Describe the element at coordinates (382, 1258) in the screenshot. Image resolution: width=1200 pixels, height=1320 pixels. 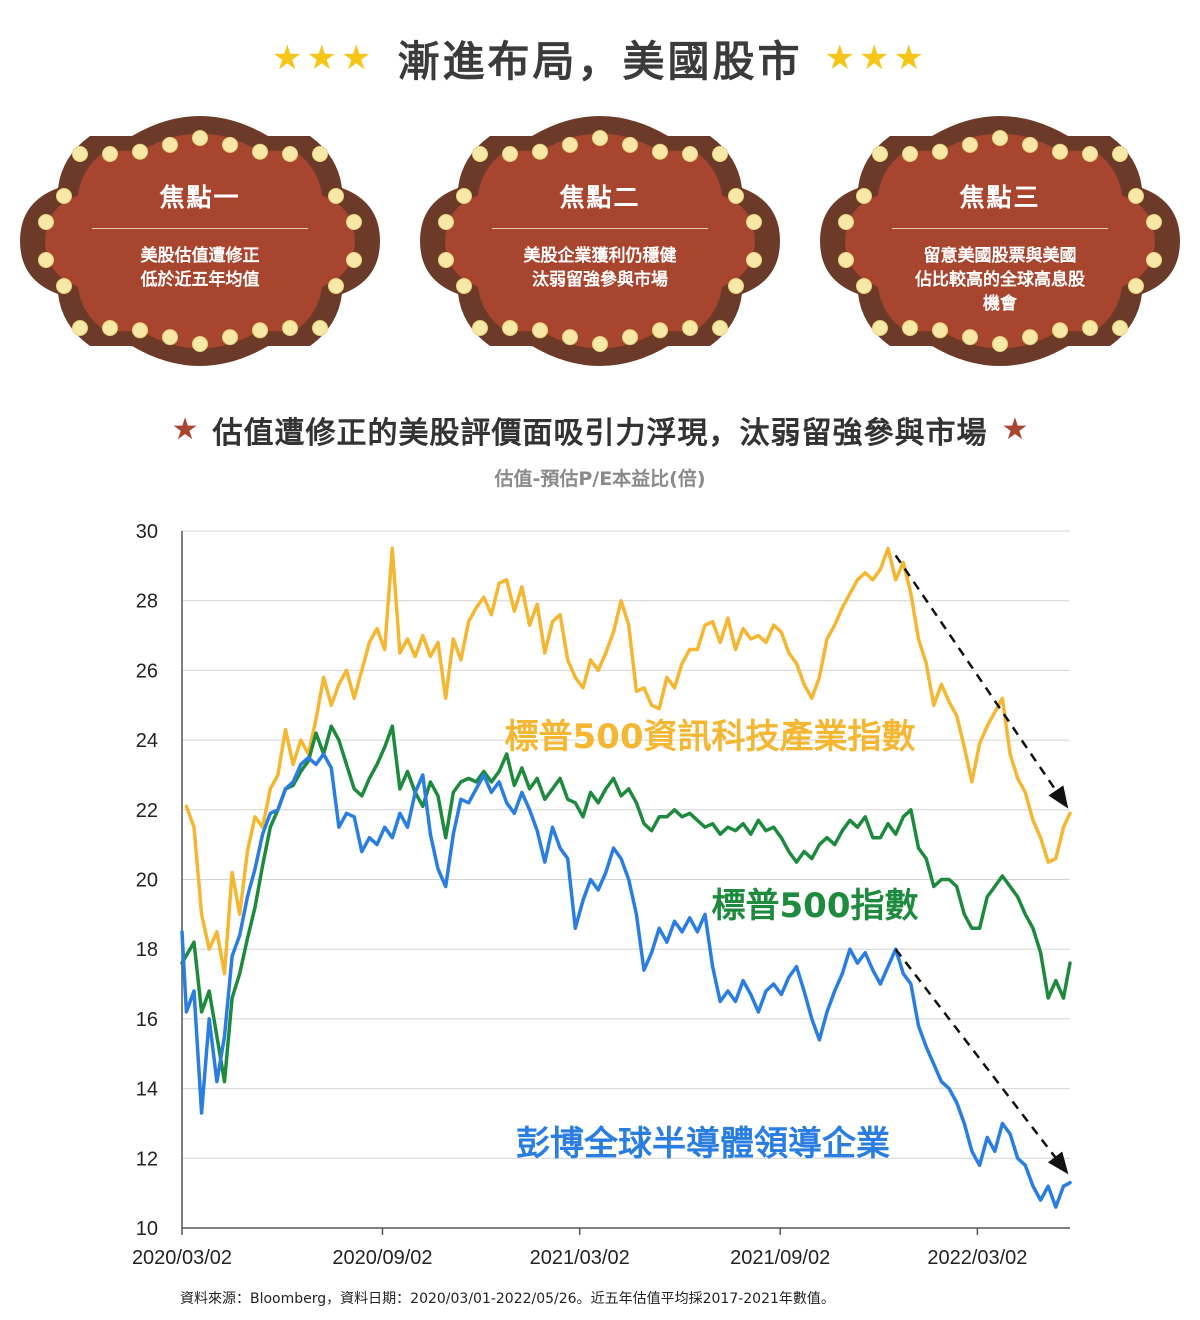
I see `x-tick-label: 2020/09/02` at that location.